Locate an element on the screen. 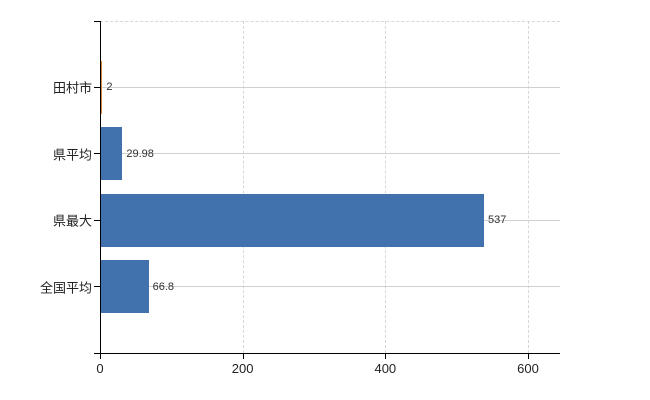 The height and width of the screenshot is (400, 650). x-axis is located at coordinates (327, 353).